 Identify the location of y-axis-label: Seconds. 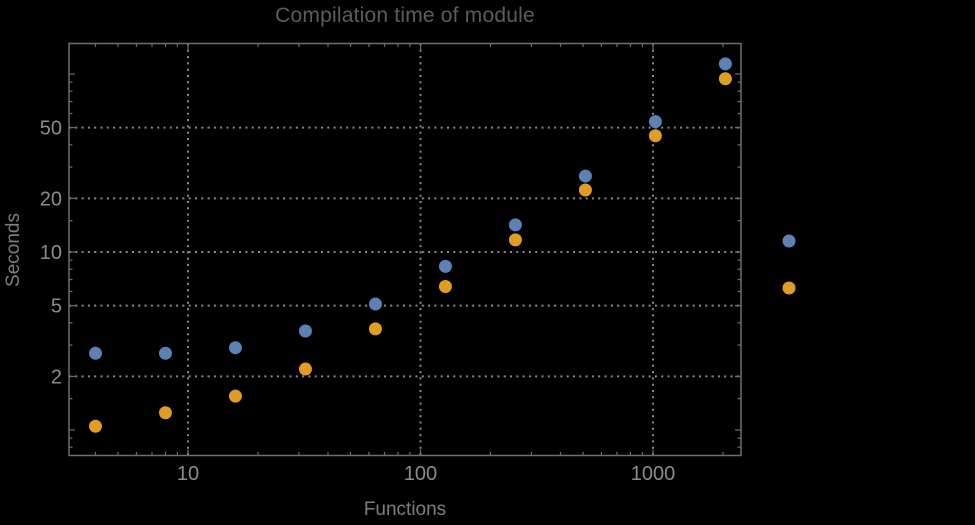
(13, 250).